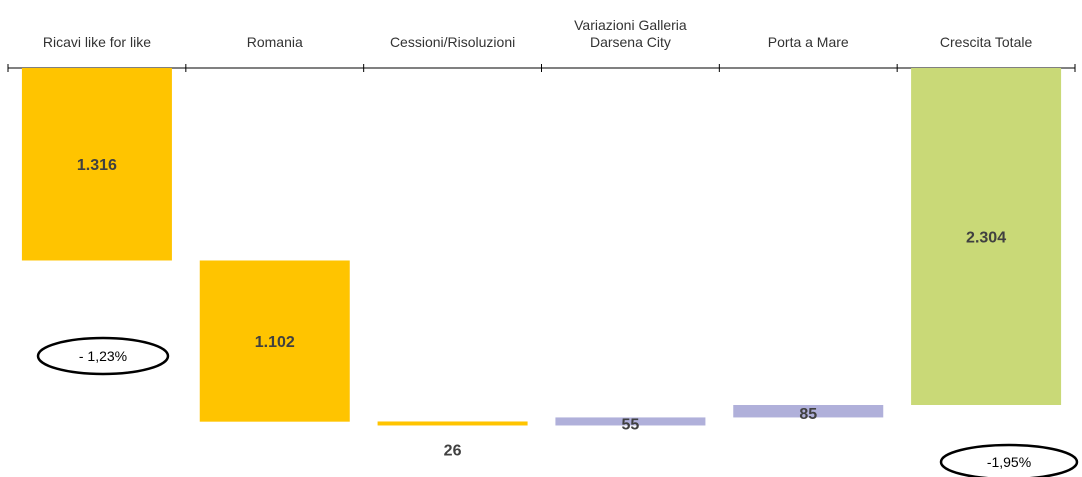  What do you see at coordinates (986, 42) in the screenshot?
I see `category-label: Crescita Totale` at bounding box center [986, 42].